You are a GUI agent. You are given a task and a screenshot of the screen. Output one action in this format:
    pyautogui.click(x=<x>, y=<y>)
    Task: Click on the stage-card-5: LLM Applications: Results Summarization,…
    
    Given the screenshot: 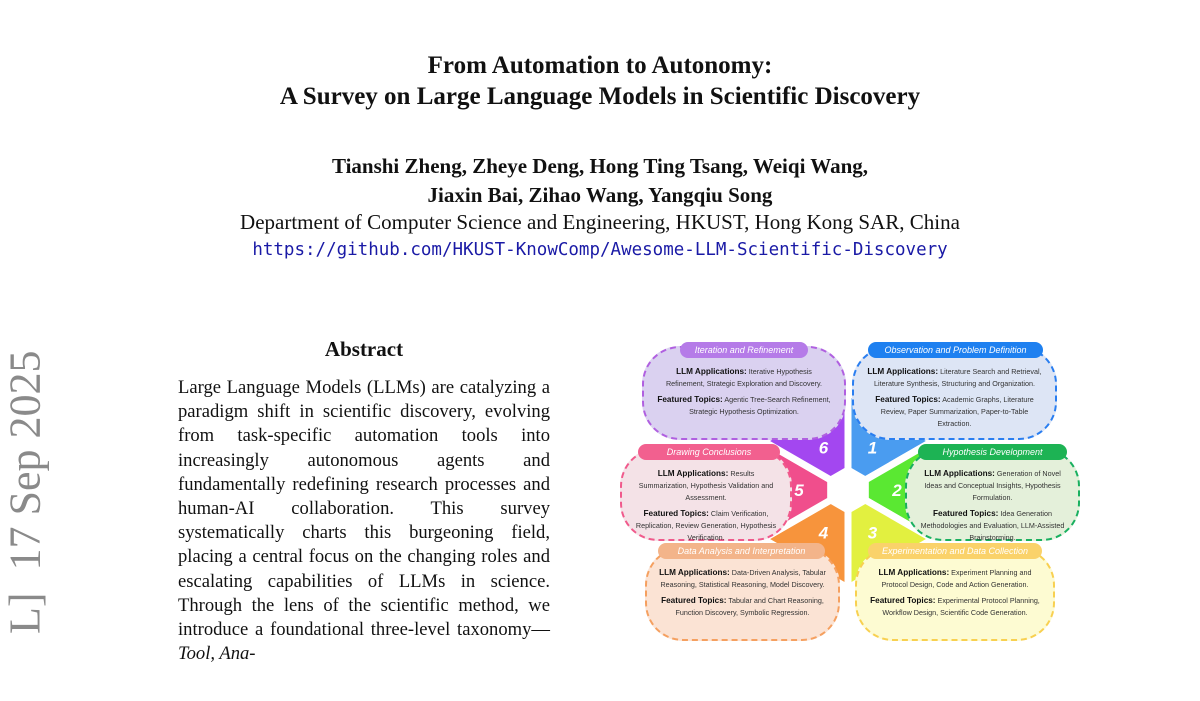 What is the action you would take?
    pyautogui.click(x=706, y=496)
    